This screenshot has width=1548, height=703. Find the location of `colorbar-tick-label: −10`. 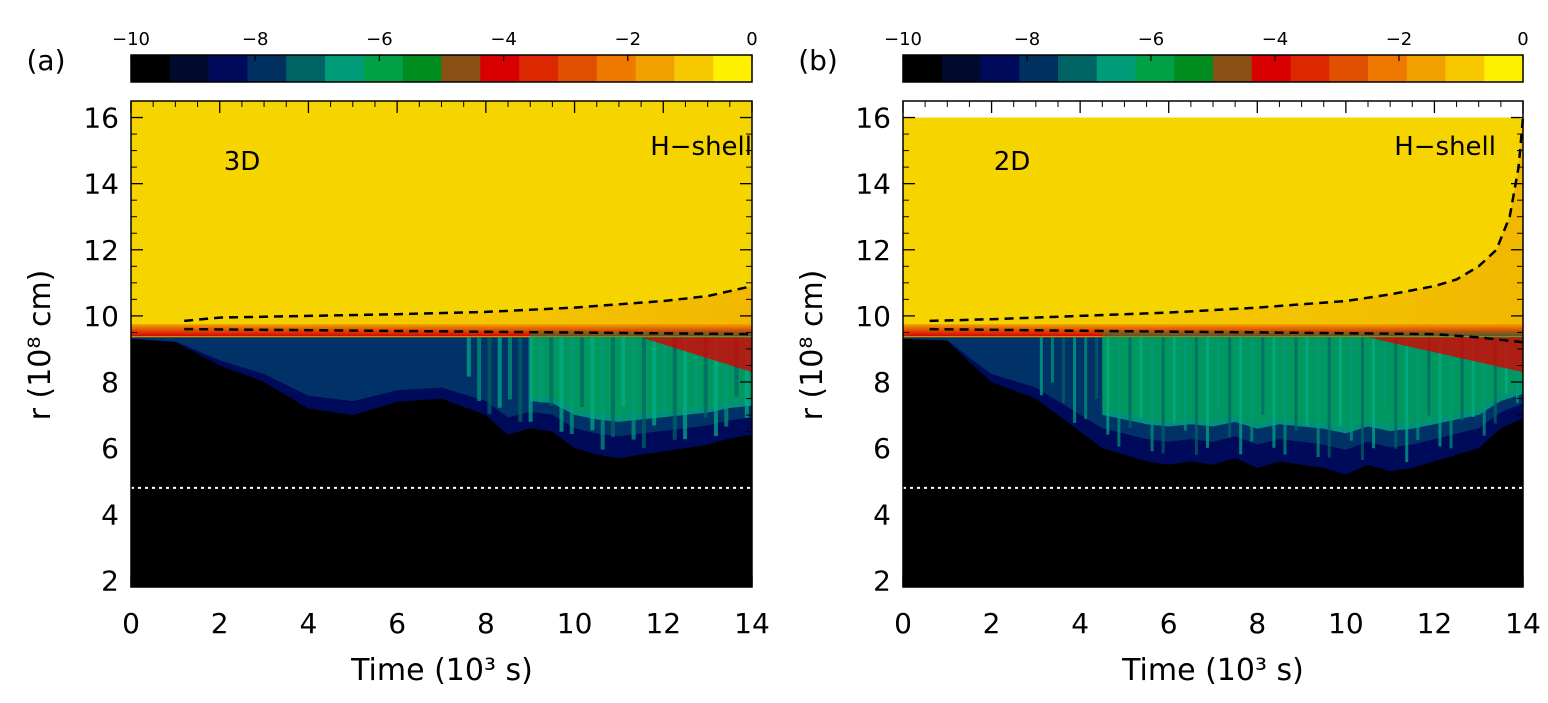

colorbar-tick-label: −10 is located at coordinates (131, 39).